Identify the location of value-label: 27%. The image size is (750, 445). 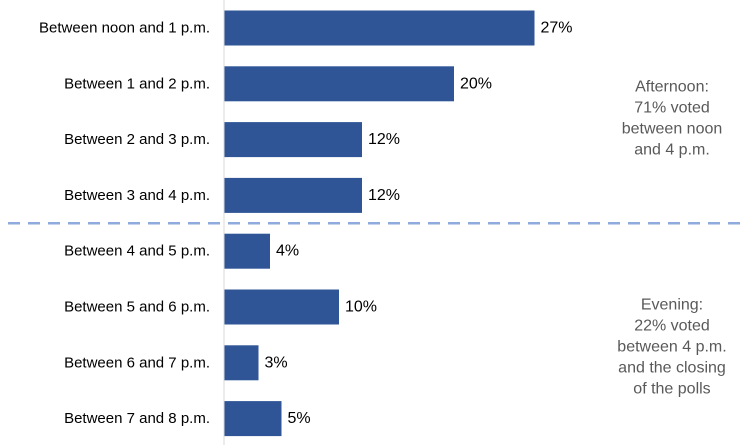
(557, 28).